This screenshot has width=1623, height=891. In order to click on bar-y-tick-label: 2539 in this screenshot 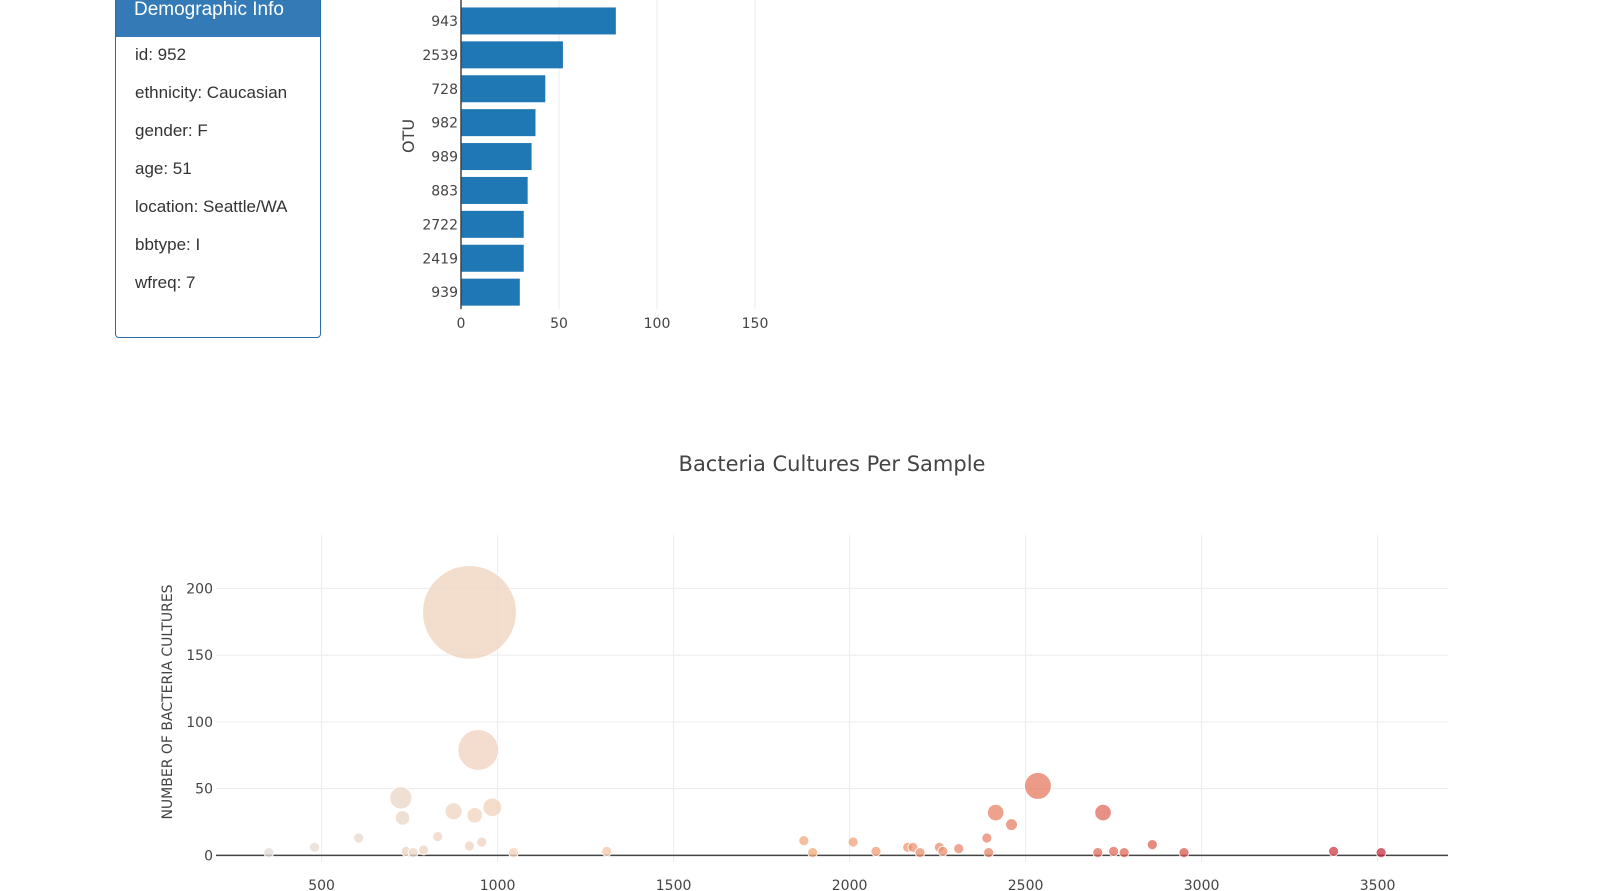, I will do `click(440, 56)`.